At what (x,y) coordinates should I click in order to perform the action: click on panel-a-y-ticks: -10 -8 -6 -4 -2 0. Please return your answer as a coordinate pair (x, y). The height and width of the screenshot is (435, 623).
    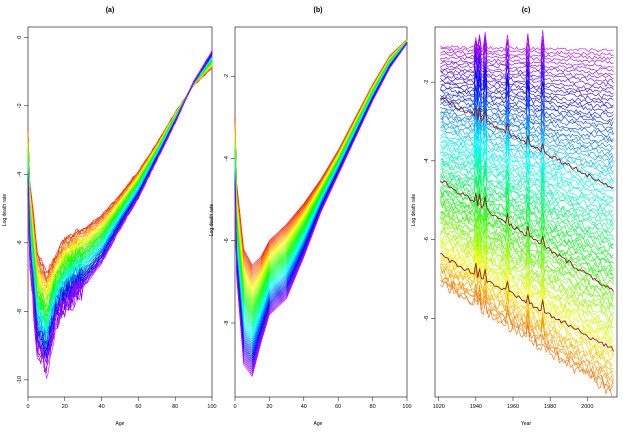
    Looking at the image, I should click on (22, 210).